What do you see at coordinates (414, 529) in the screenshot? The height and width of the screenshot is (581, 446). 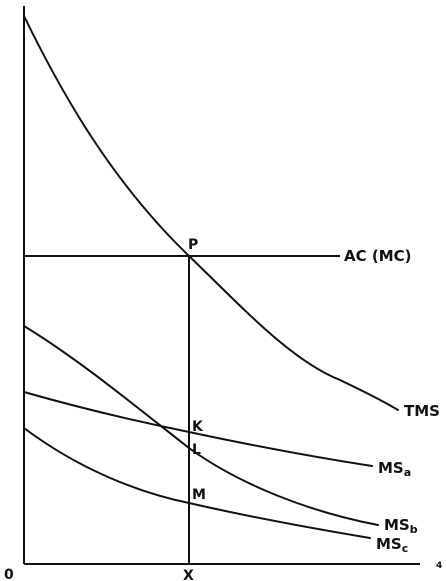 I see `ms-b-label-sub: b` at bounding box center [414, 529].